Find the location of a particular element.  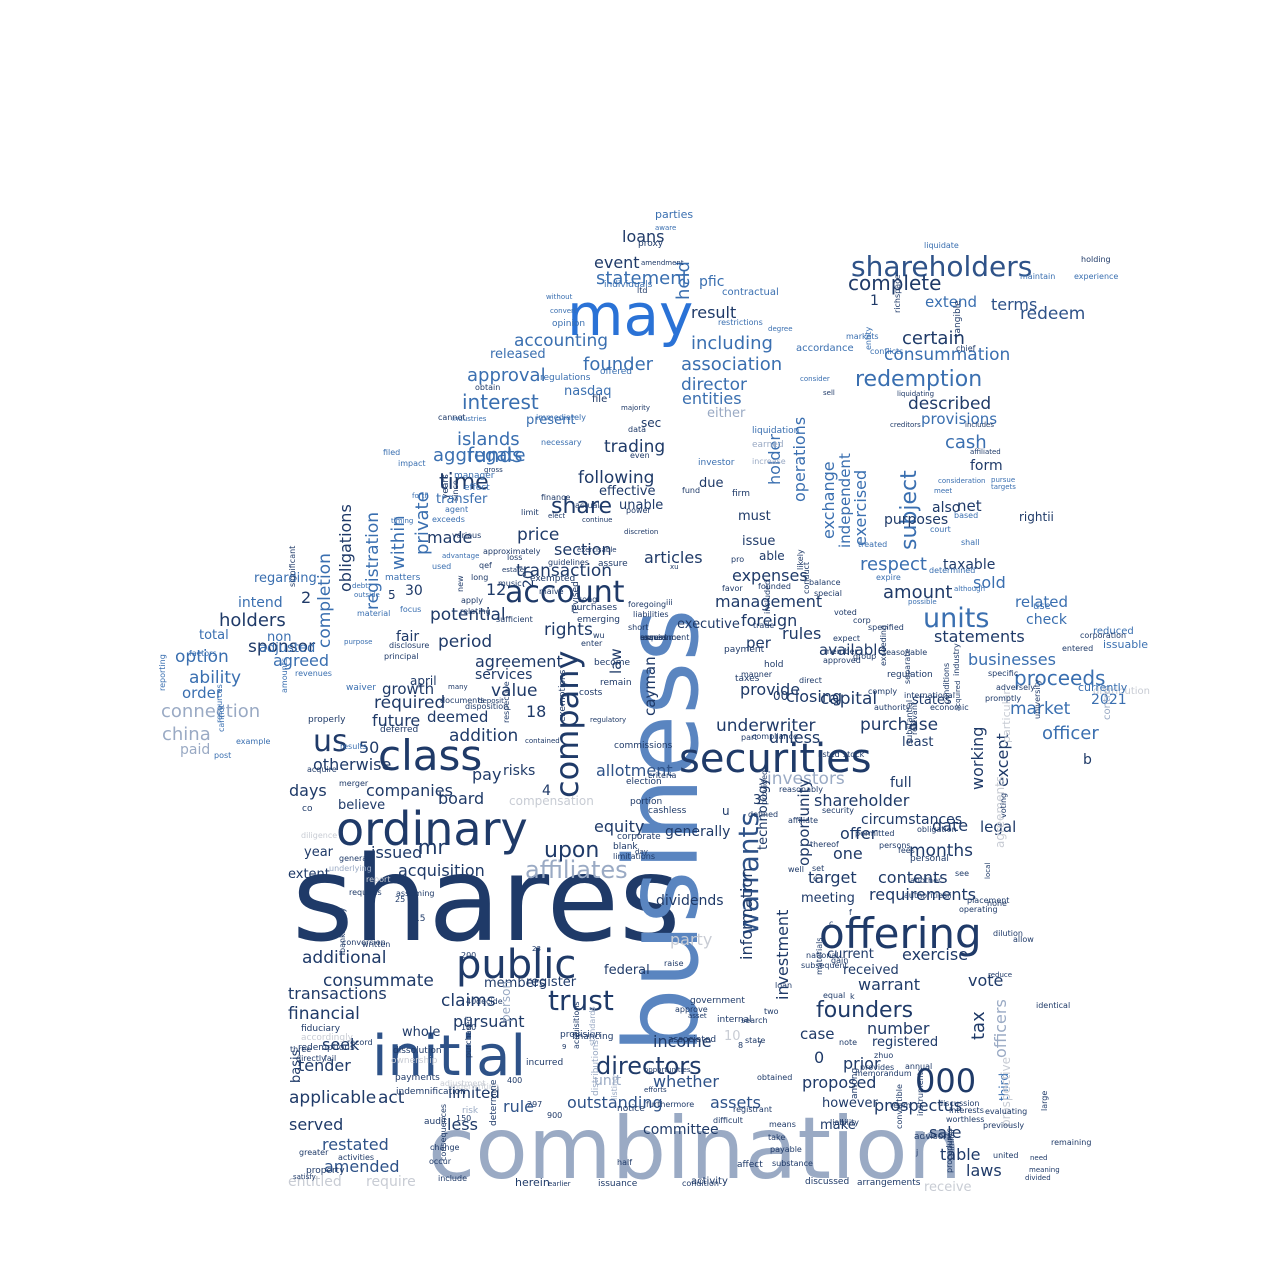

word-491: personal is located at coordinates (929, 859).